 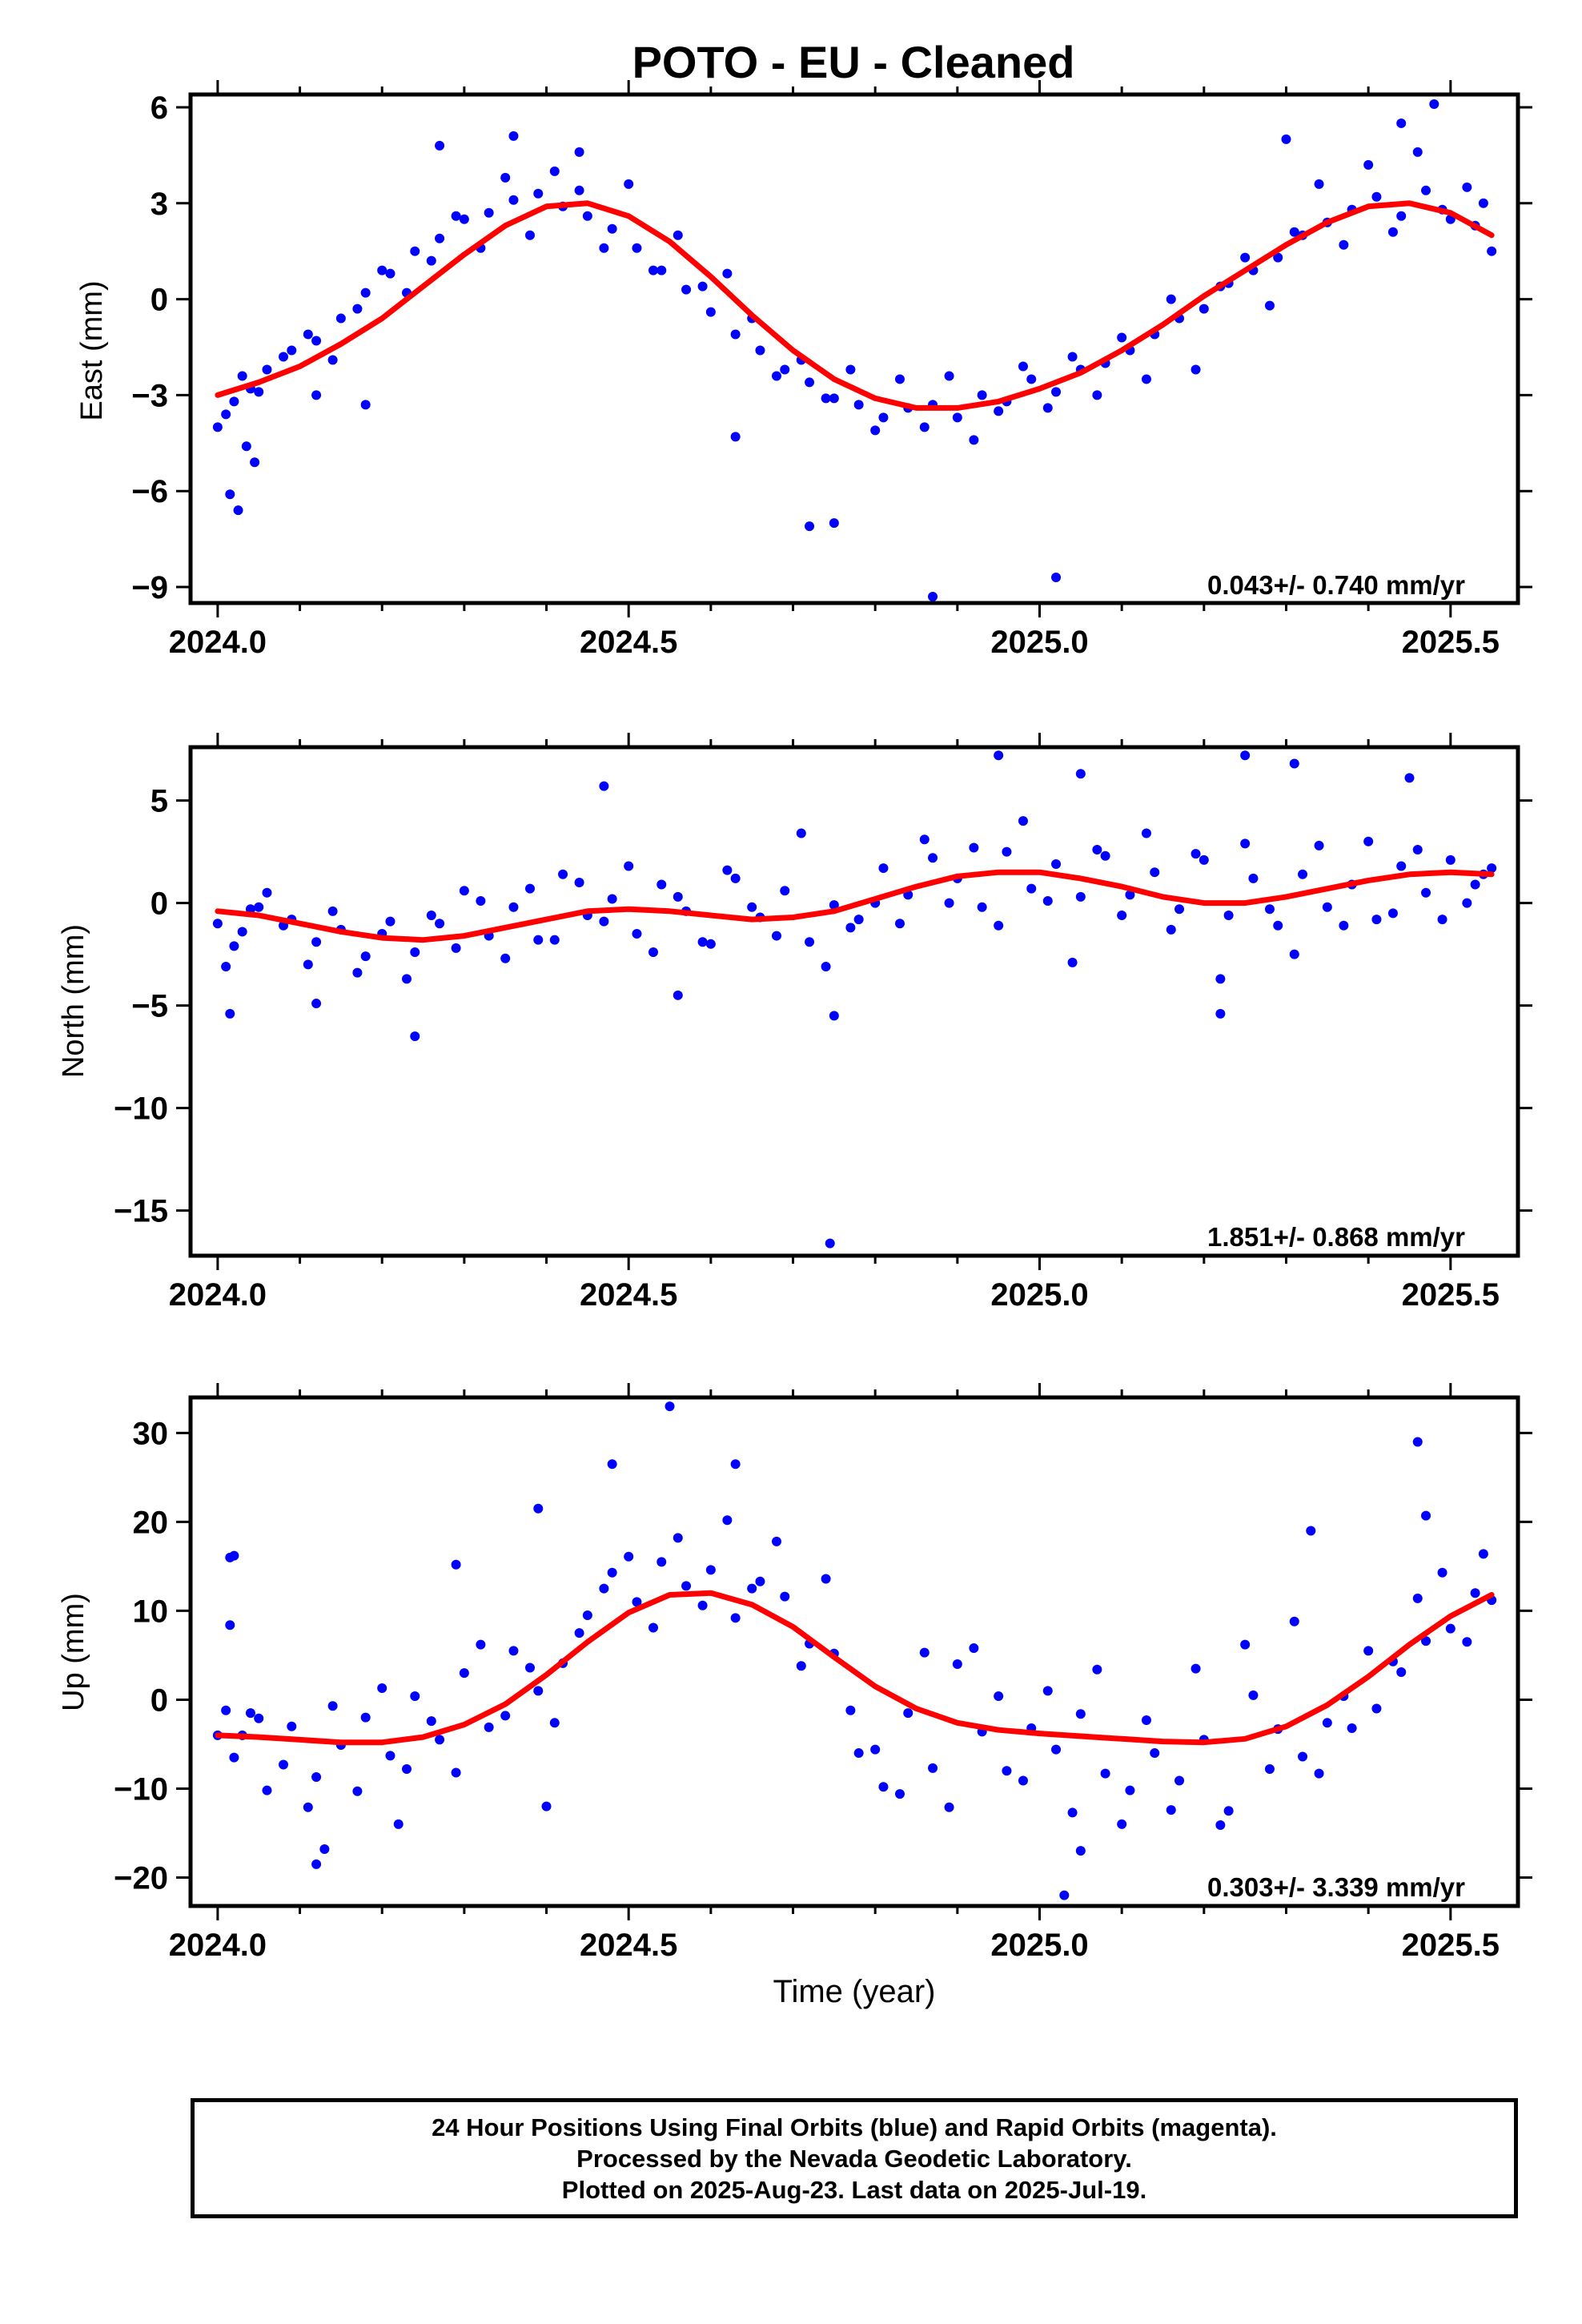 I want to click on x-axis-label: Time (year), so click(x=854, y=1992).